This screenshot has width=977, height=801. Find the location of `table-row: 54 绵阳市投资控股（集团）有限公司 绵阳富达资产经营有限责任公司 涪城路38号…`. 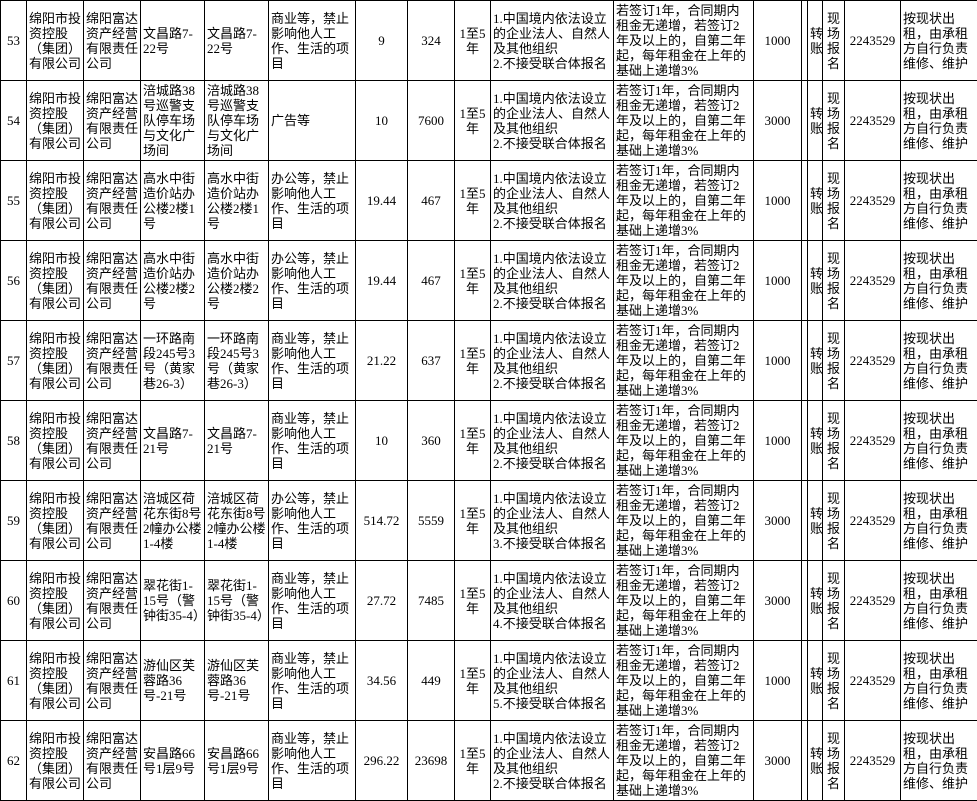

table-row: 54 绵阳市投资控股（集团）有限公司 绵阳富达资产经营有限责任公司 涪城路38号… is located at coordinates (488, 120).